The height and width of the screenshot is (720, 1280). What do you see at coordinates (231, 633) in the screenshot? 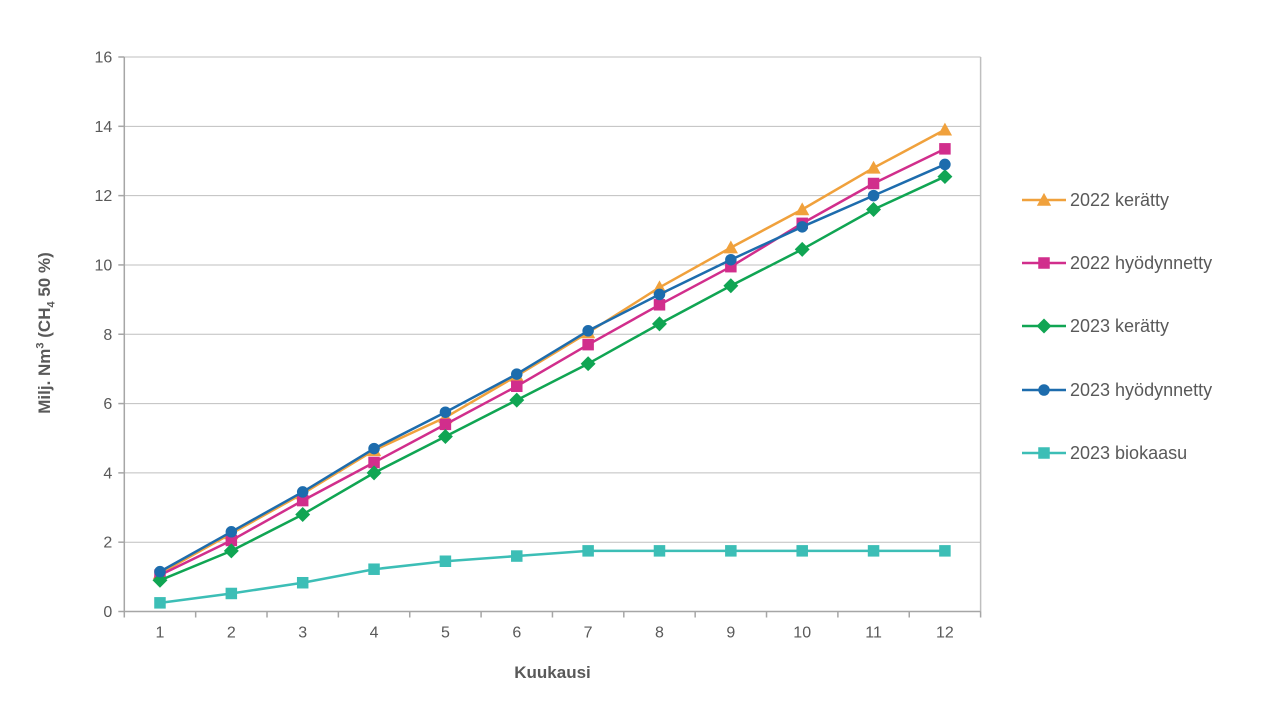
I see `x-tick-label: 2` at bounding box center [231, 633].